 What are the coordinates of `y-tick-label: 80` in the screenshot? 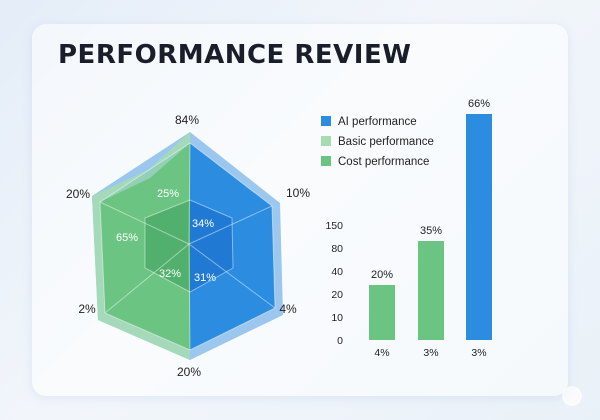 It's located at (337, 249).